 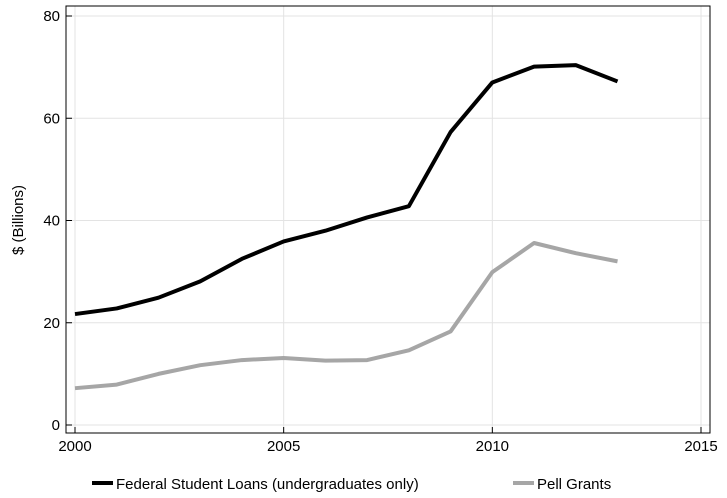 What do you see at coordinates (18, 220) in the screenshot?
I see `y-axis-title: $ (Billions)` at bounding box center [18, 220].